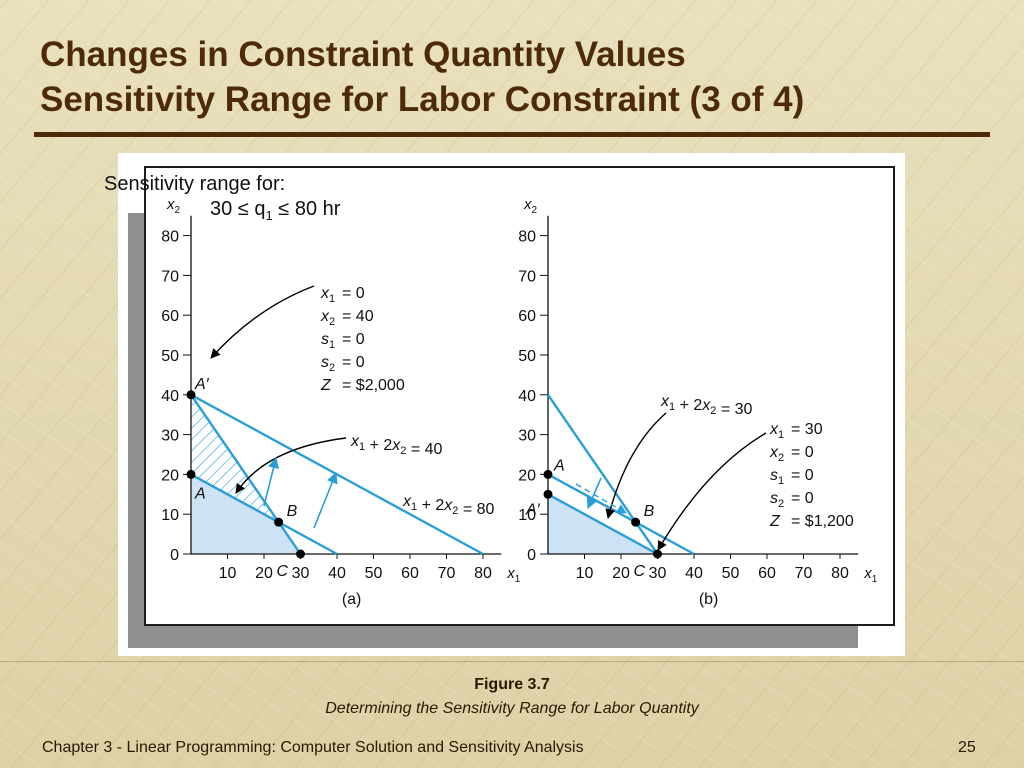 The image size is (1024, 768). Describe the element at coordinates (512, 684) in the screenshot. I see `figure-number: Figure 3.7` at that location.